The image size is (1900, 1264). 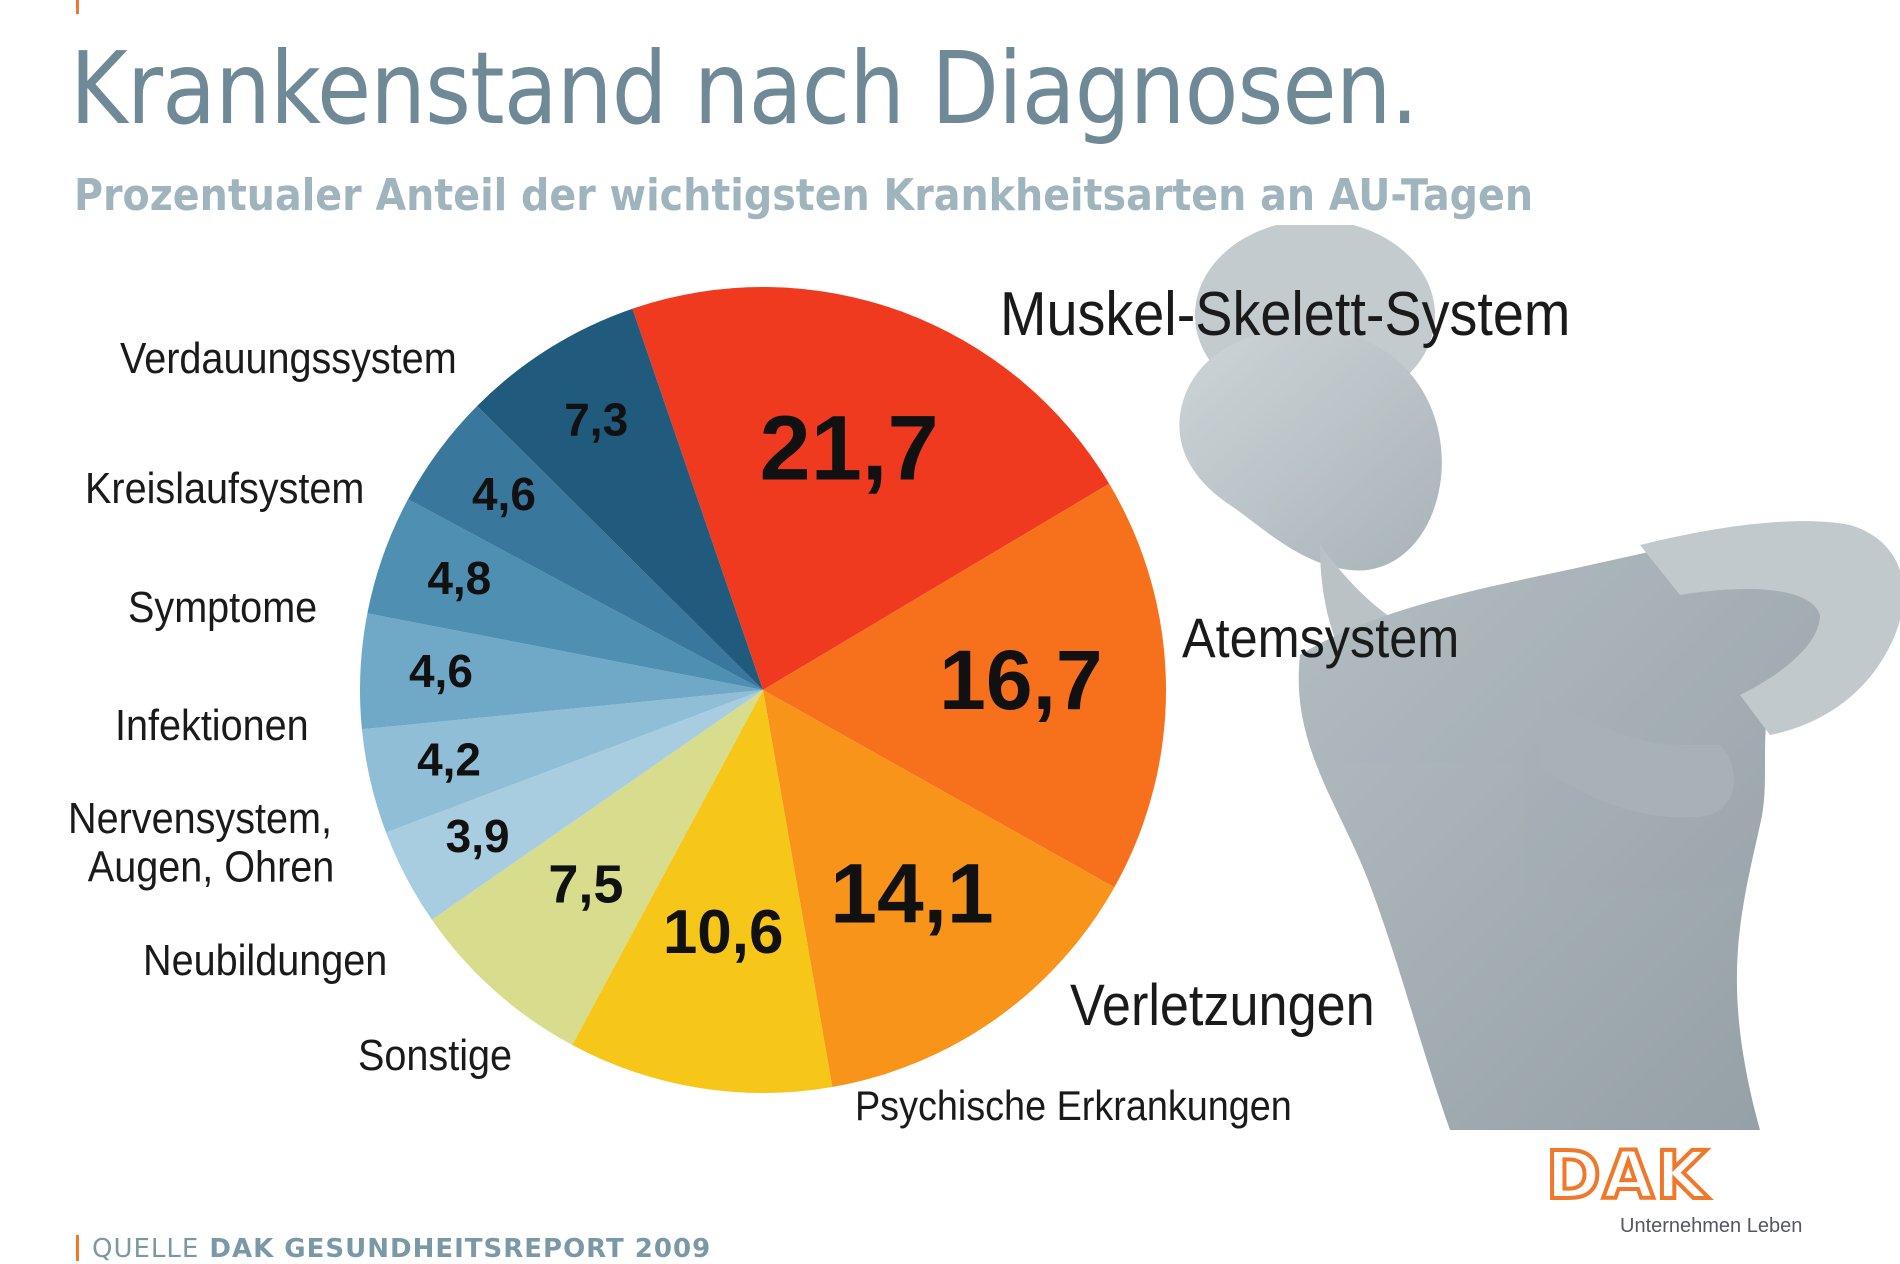 What do you see at coordinates (146, 1249) in the screenshot?
I see `source-prefix: QUELLE` at bounding box center [146, 1249].